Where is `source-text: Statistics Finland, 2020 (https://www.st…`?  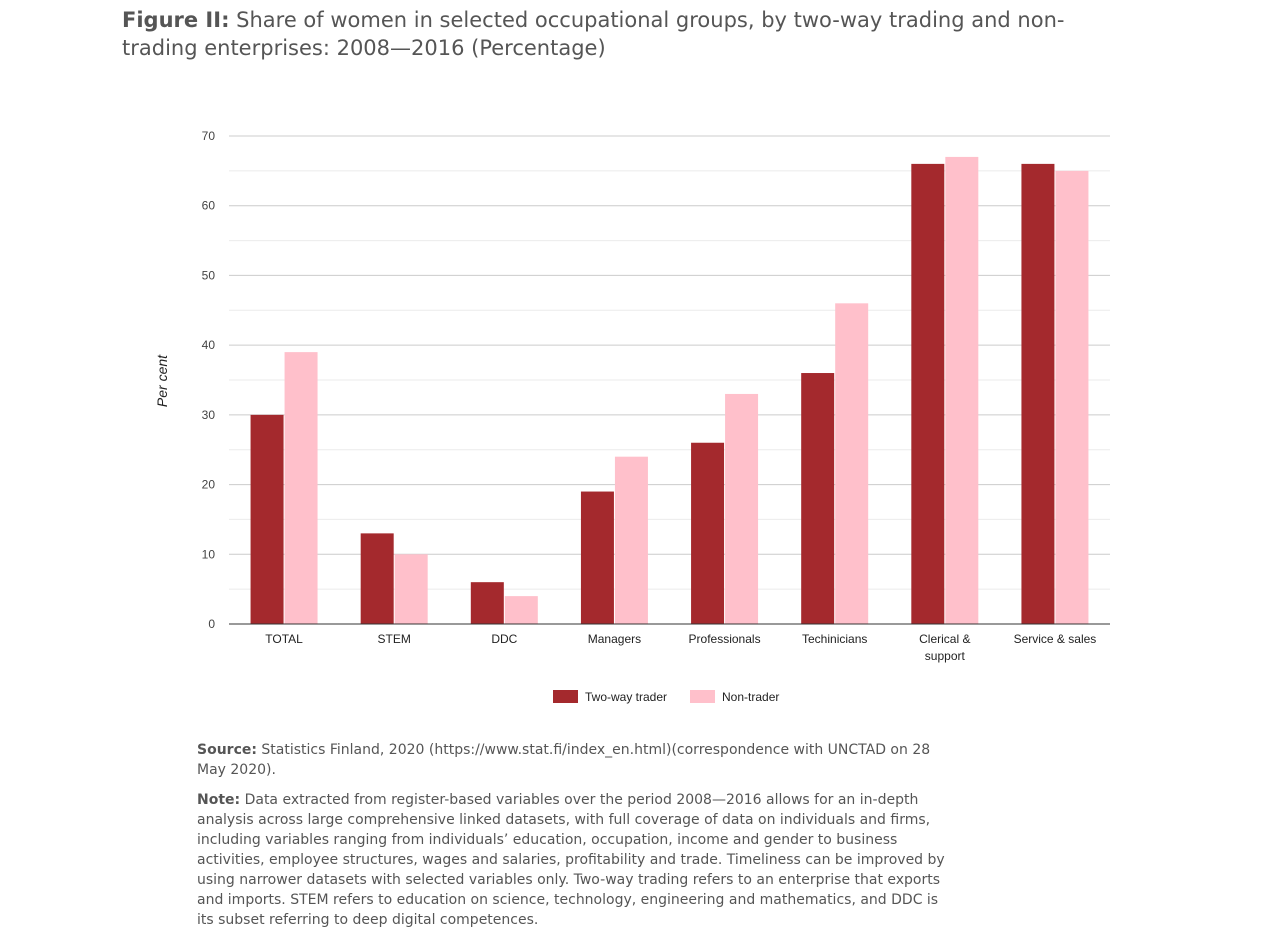 source-text: Statistics Finland, 2020 (https://www.st… is located at coordinates (564, 760).